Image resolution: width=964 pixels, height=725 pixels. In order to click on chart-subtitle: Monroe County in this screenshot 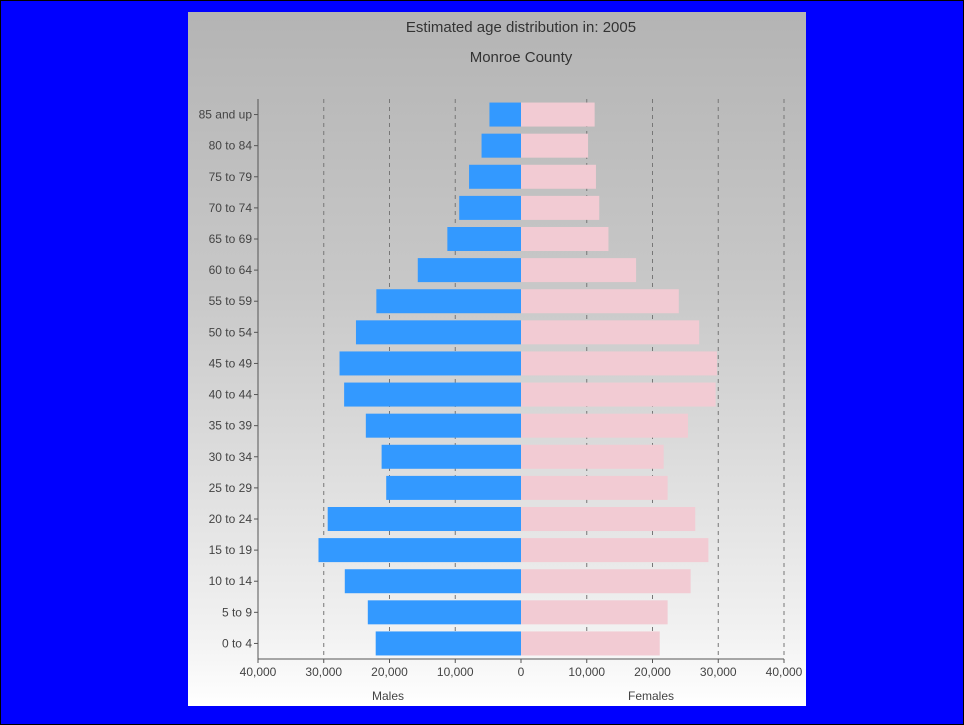, I will do `click(521, 57)`.